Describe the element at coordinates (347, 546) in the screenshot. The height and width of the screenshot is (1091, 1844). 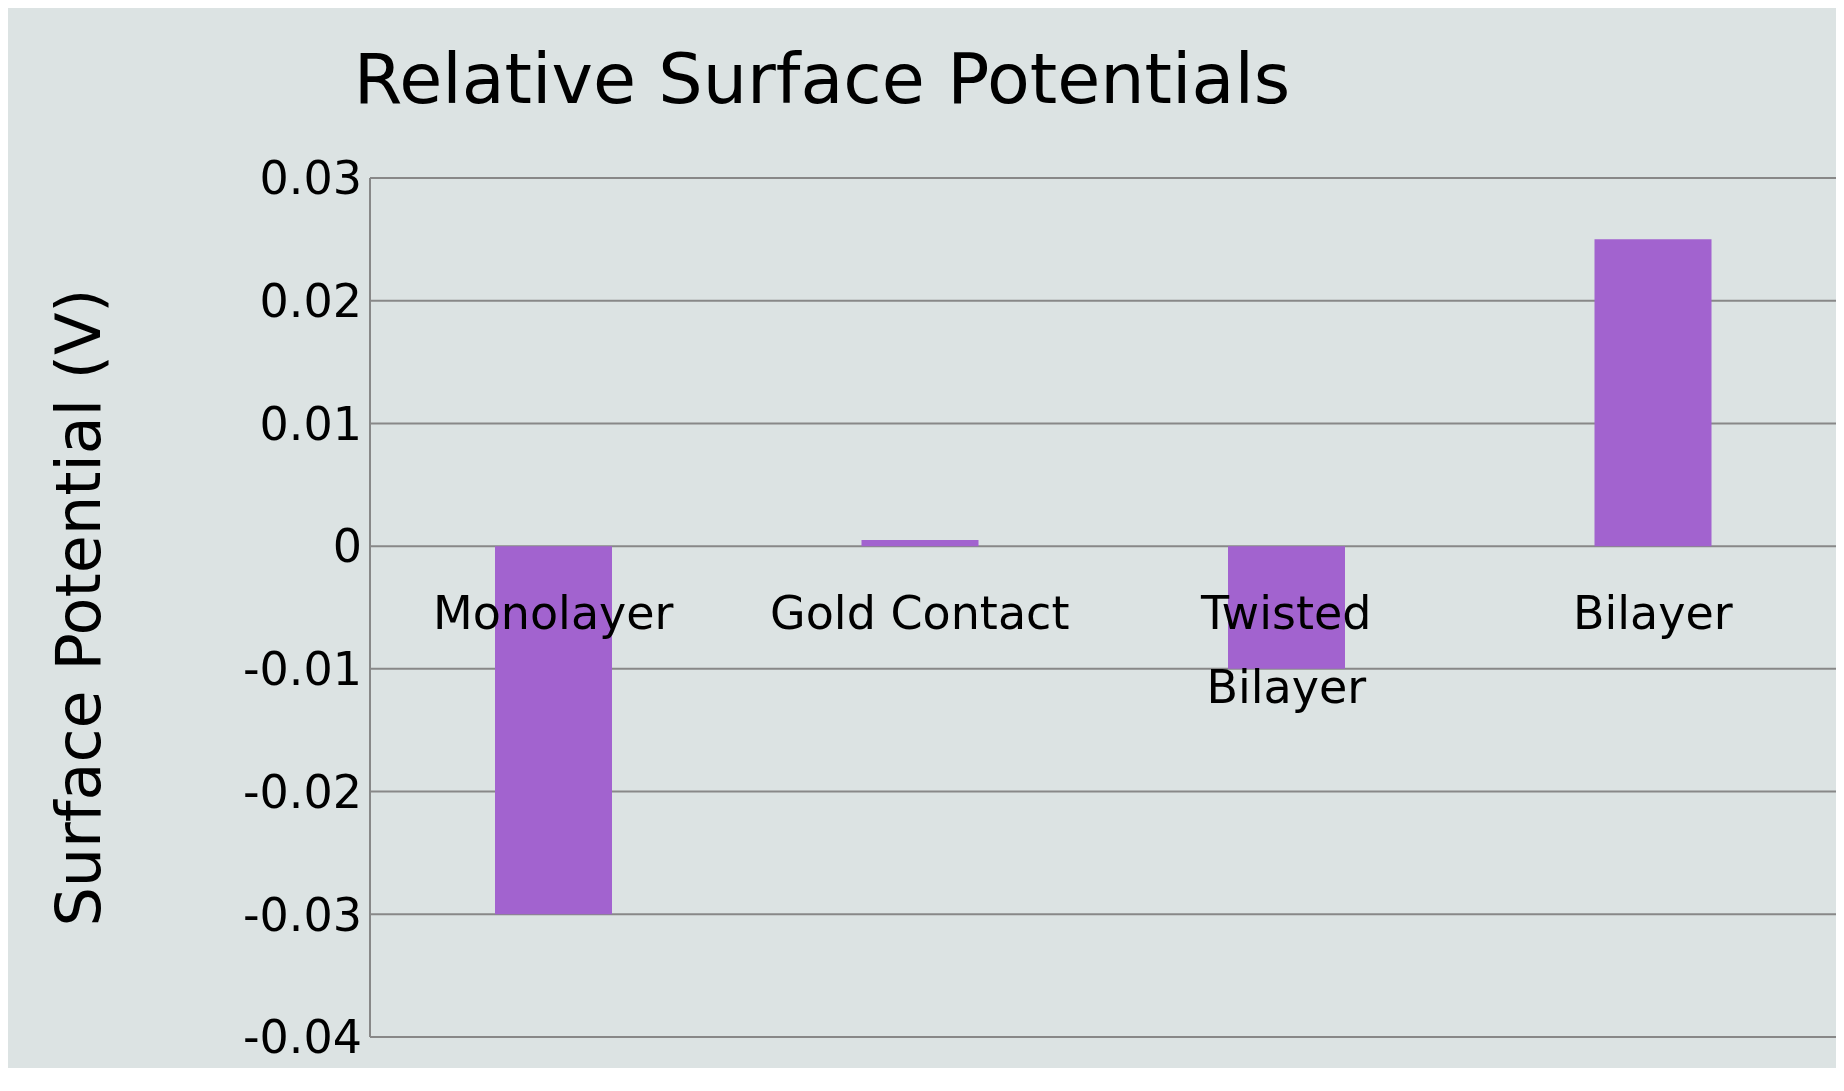
I see `y-tick-label: 0` at that location.